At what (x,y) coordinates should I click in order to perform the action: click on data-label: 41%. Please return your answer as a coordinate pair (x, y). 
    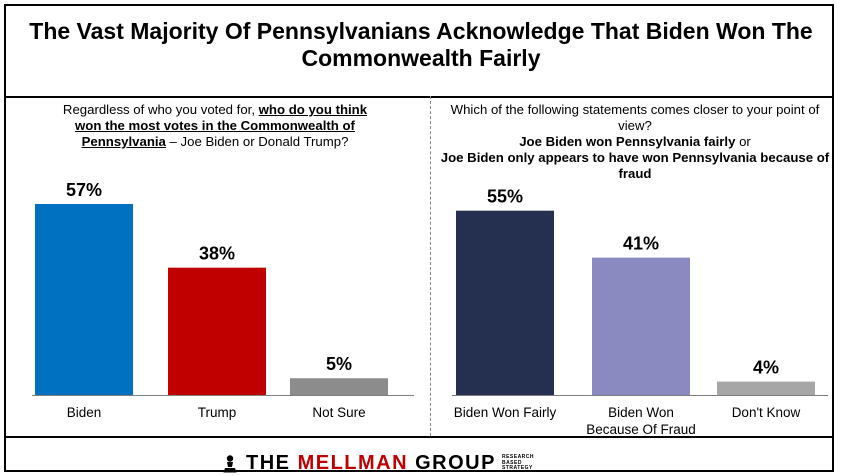
    Looking at the image, I should click on (641, 244).